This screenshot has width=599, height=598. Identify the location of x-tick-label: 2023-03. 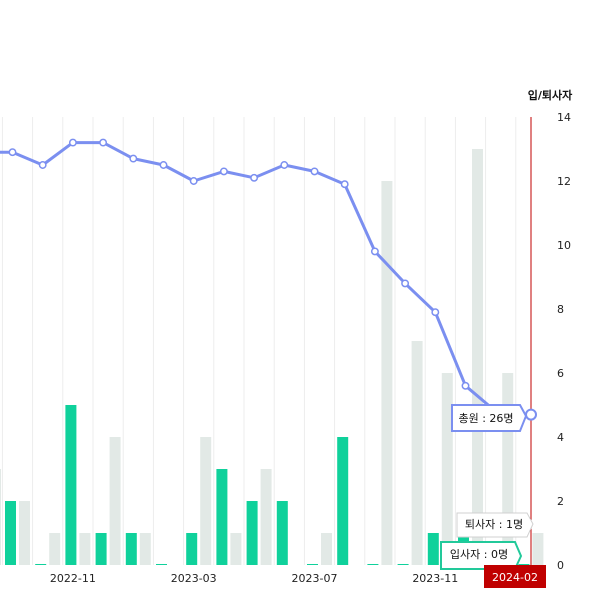
(194, 578).